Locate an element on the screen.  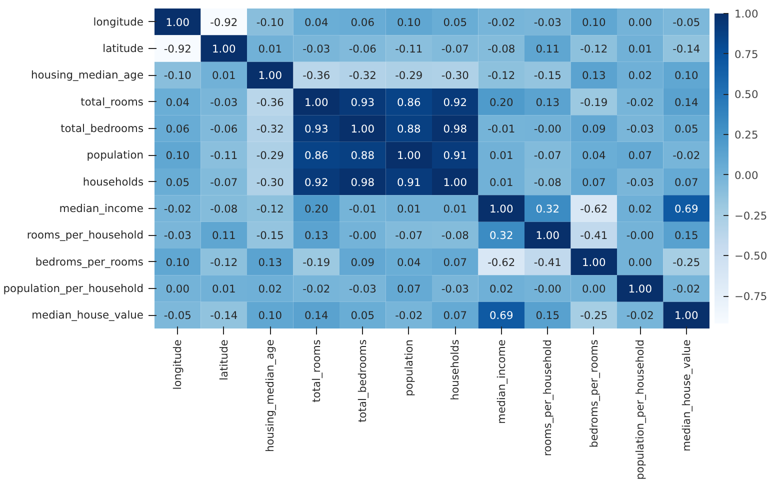
data-label: -0.41 is located at coordinates (594, 235).